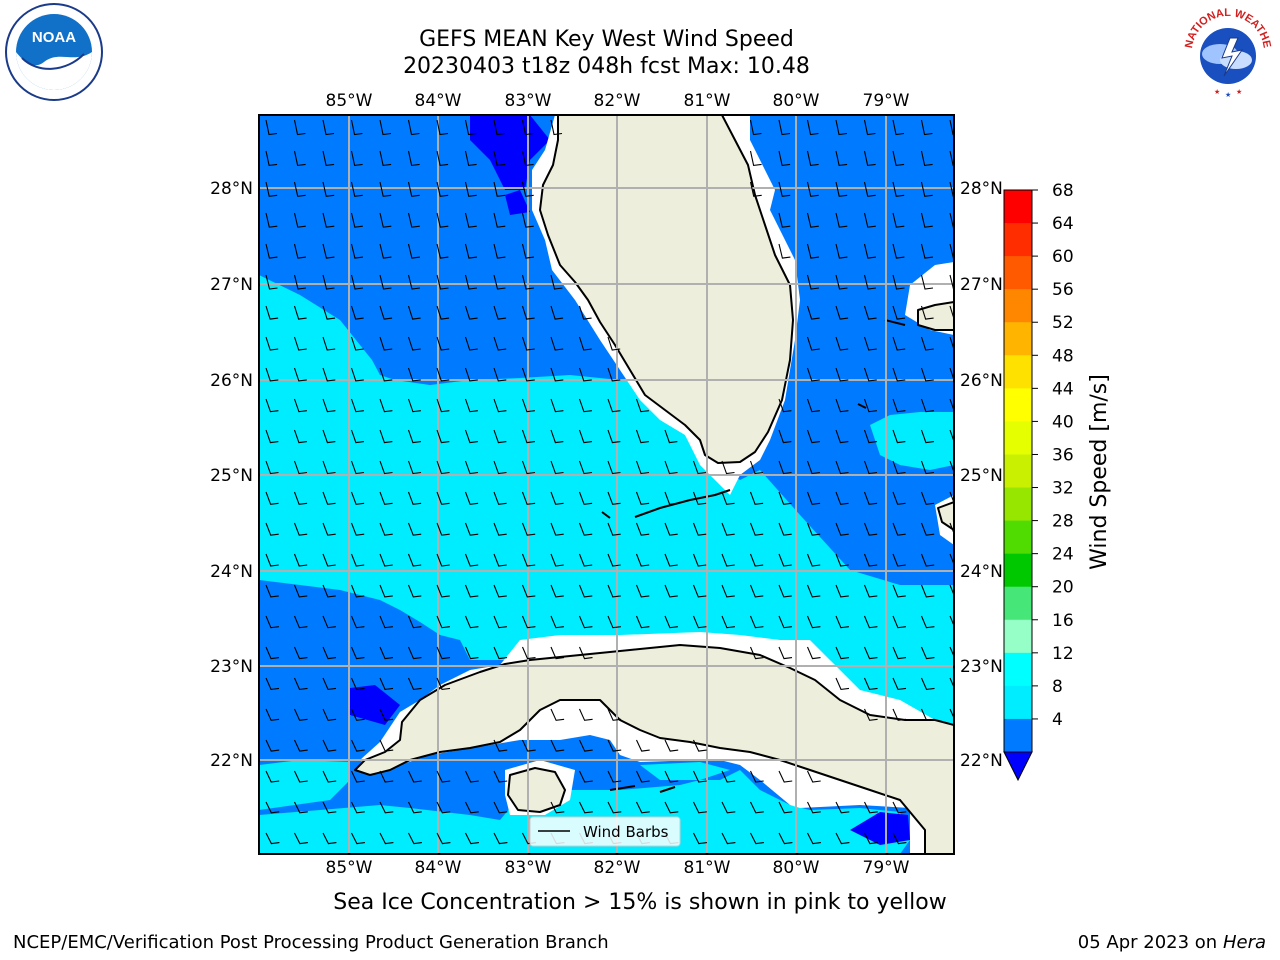 The height and width of the screenshot is (960, 1280). I want to click on lat-labels-right: 28°N 27°N 26°N 25°N 24°N 23°N 22°N, so click(981, 475).